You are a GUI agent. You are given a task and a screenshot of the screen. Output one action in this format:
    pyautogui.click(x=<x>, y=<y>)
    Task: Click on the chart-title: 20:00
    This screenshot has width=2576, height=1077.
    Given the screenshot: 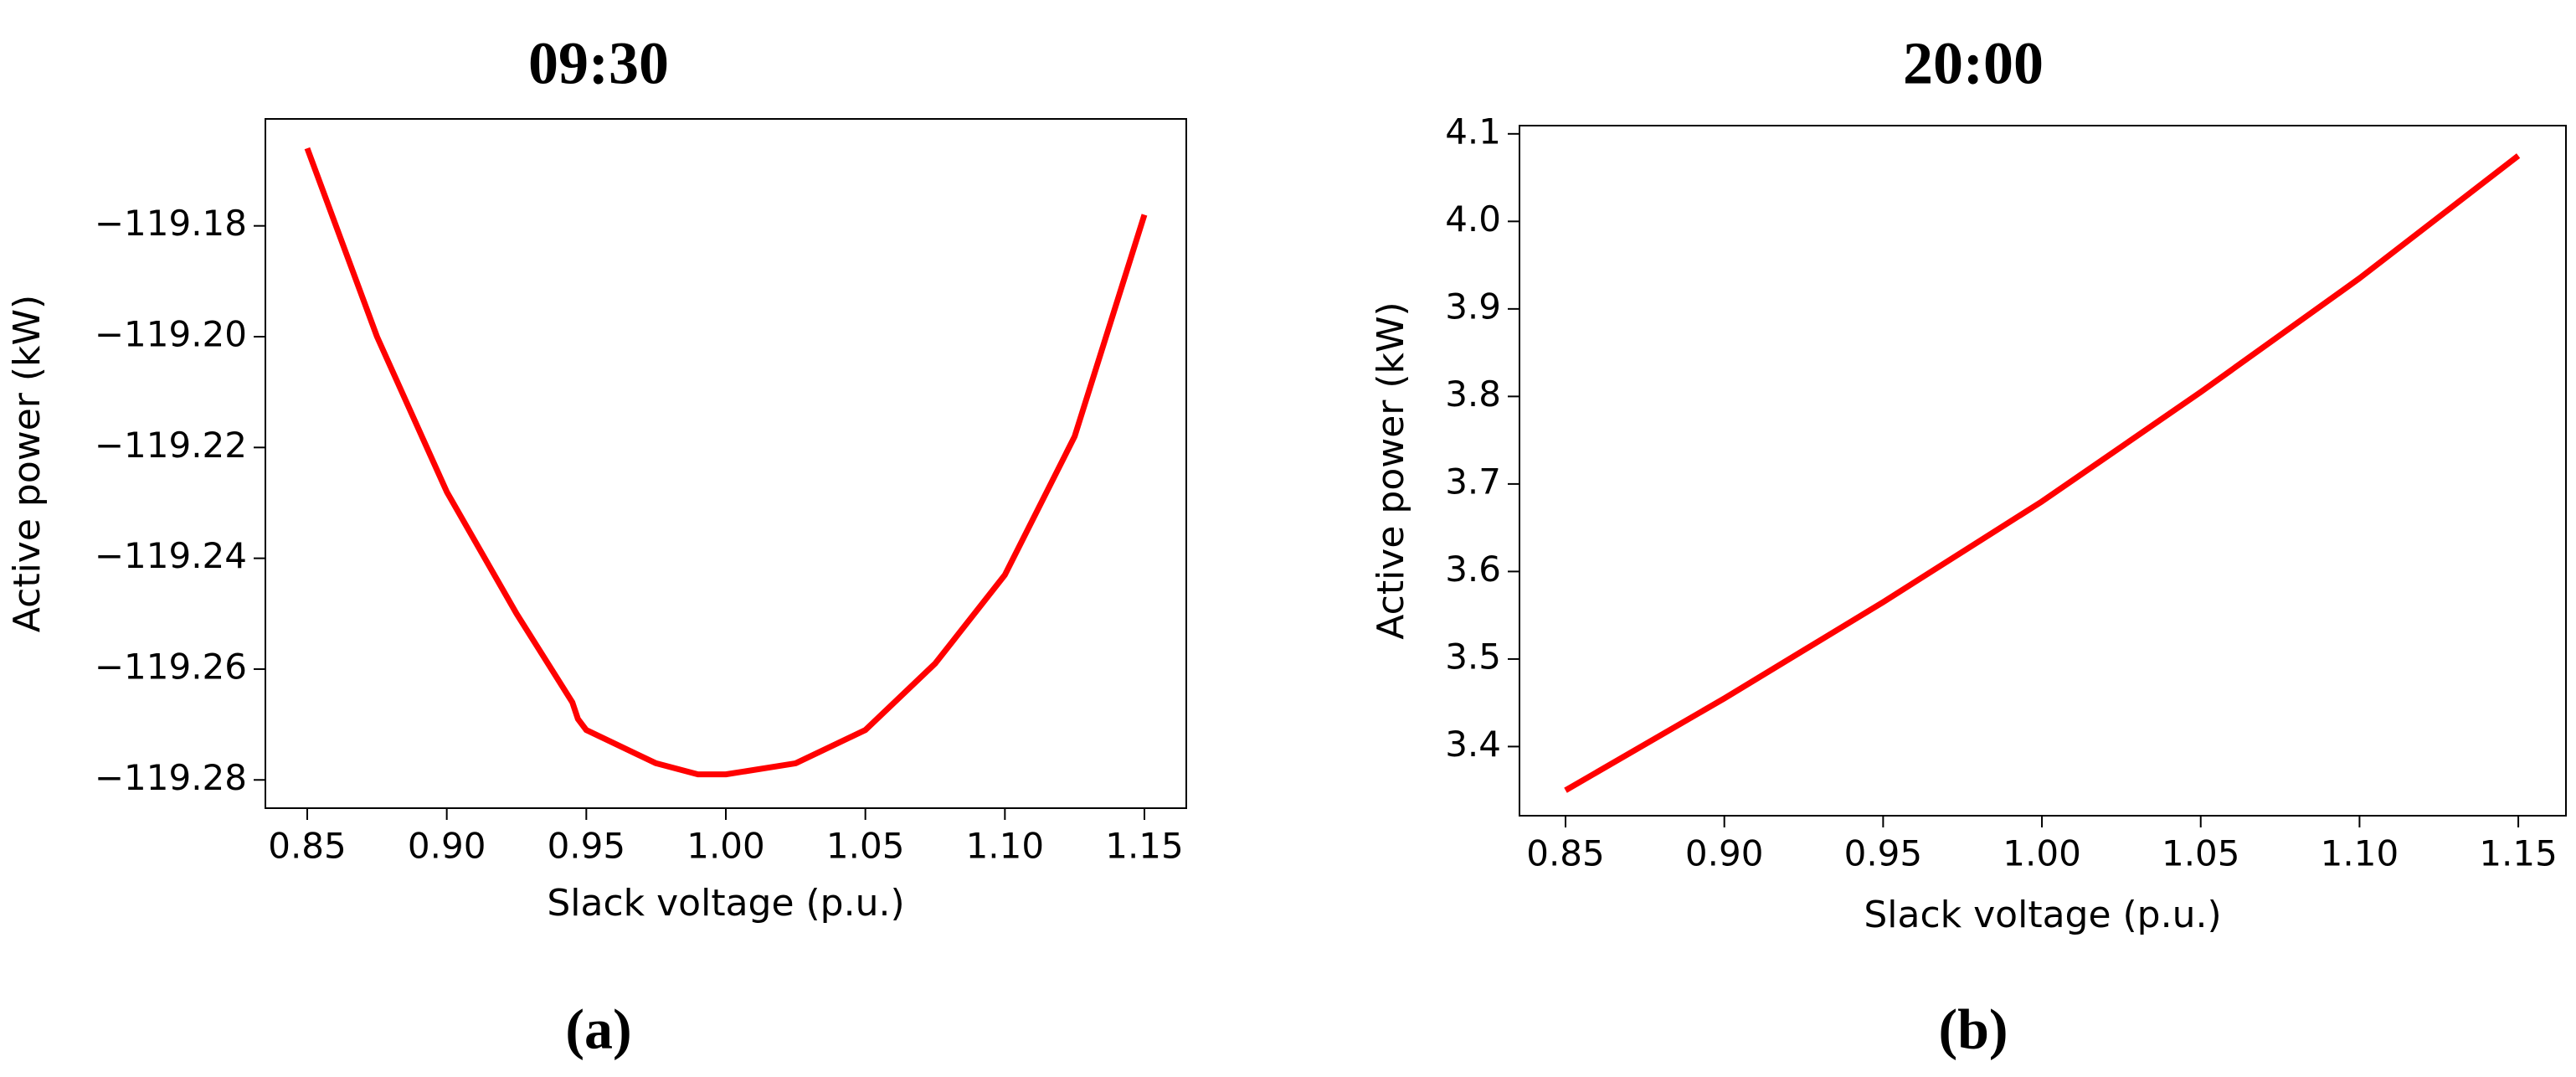 What is the action you would take?
    pyautogui.click(x=1974, y=63)
    